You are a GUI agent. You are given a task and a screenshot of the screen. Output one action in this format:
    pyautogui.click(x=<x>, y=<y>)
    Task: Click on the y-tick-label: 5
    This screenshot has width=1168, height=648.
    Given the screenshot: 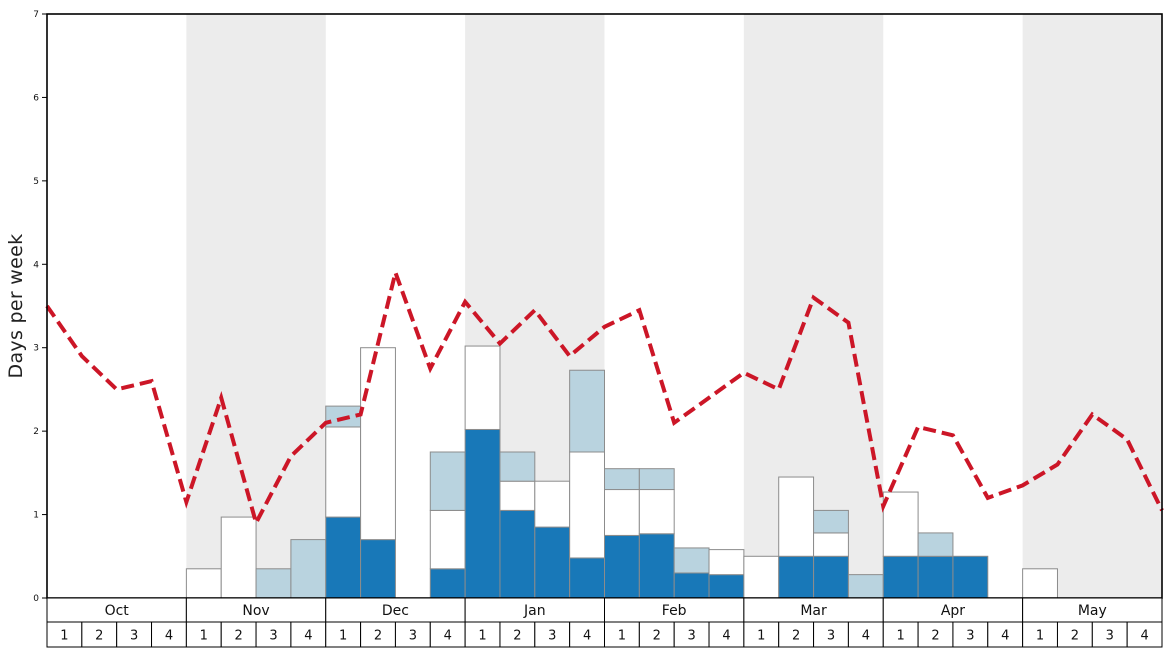 What is the action you would take?
    pyautogui.click(x=36, y=182)
    